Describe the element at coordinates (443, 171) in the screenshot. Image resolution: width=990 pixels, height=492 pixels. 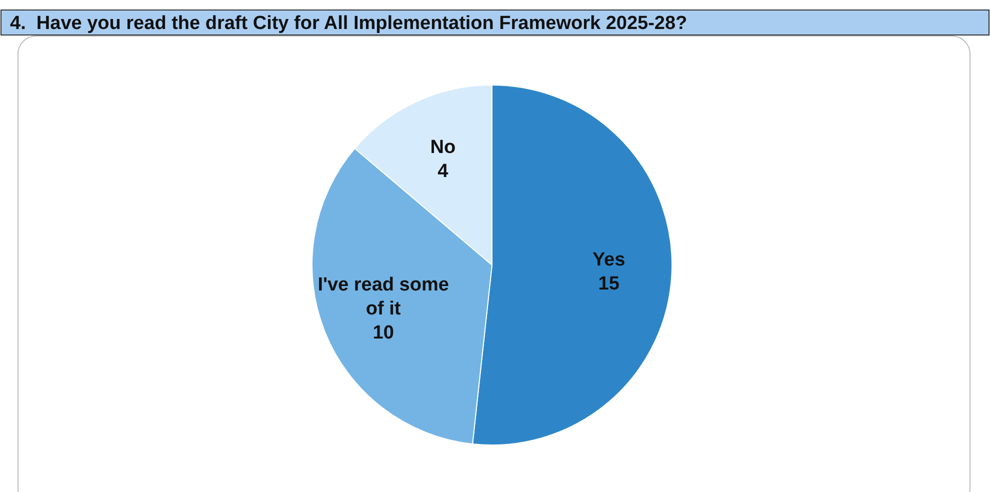
I see `data-label: 4` at that location.